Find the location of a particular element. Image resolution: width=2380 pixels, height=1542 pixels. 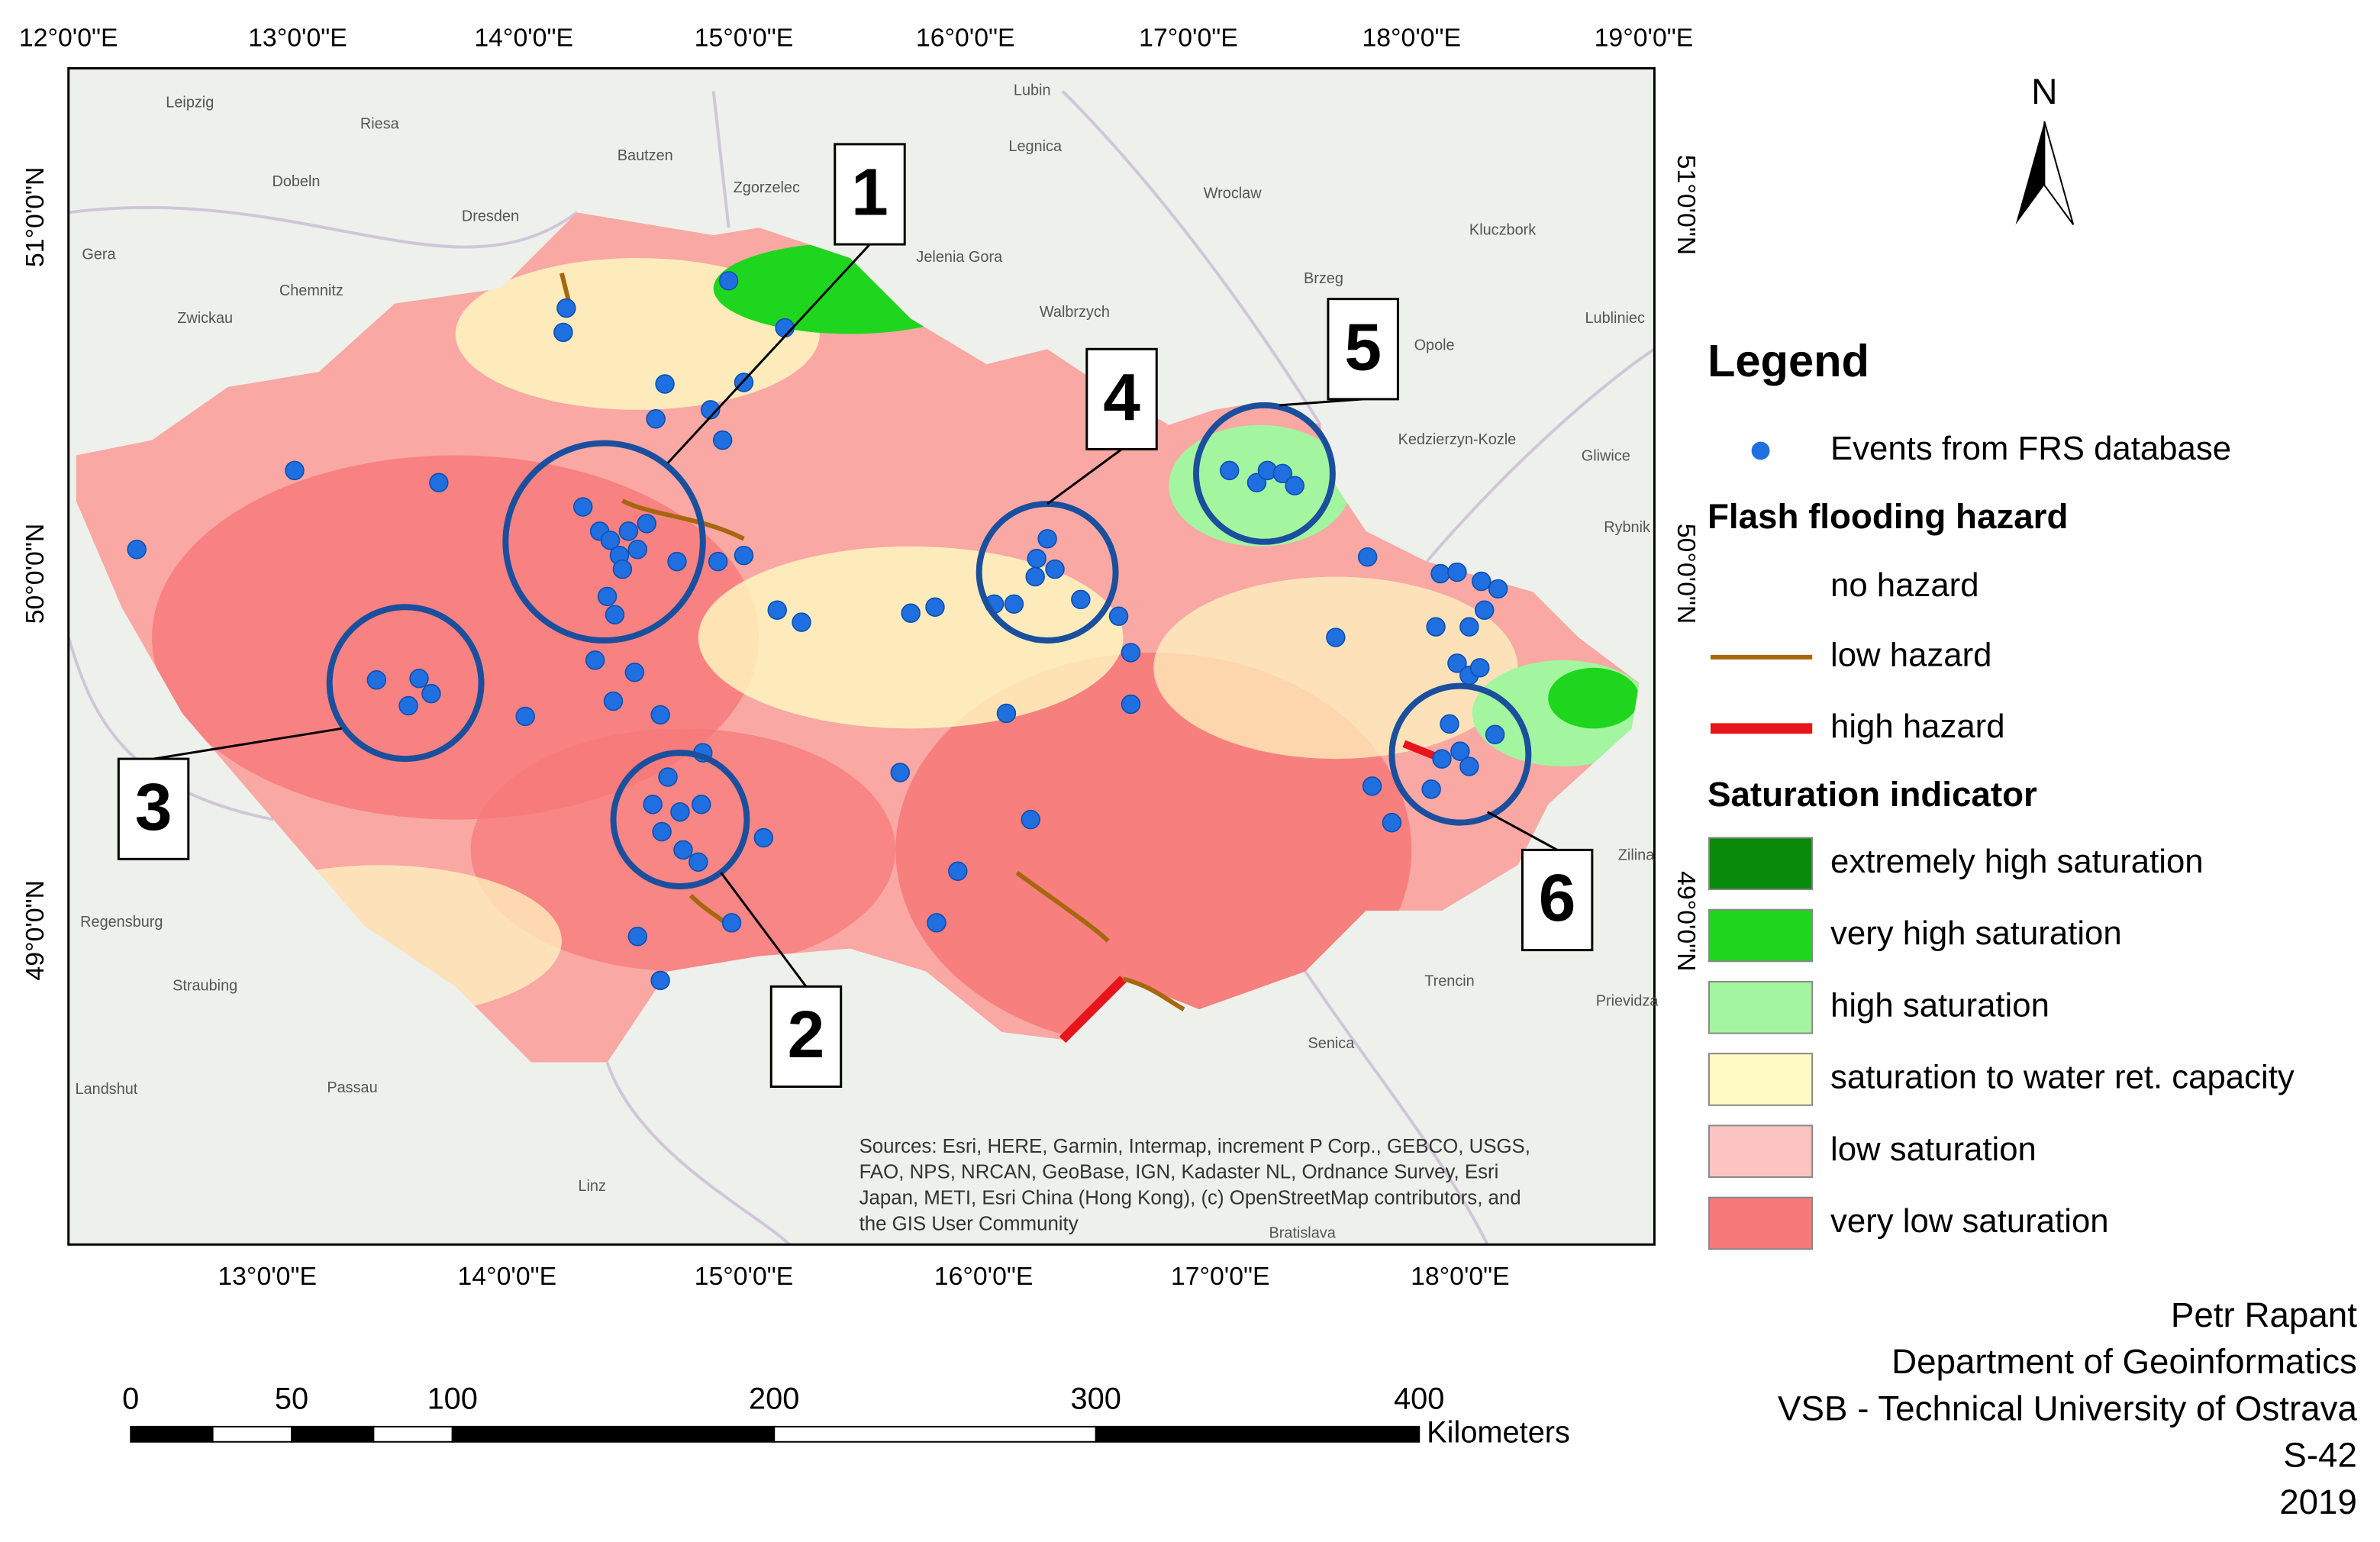

place-label: Gliwice is located at coordinates (1606, 457).